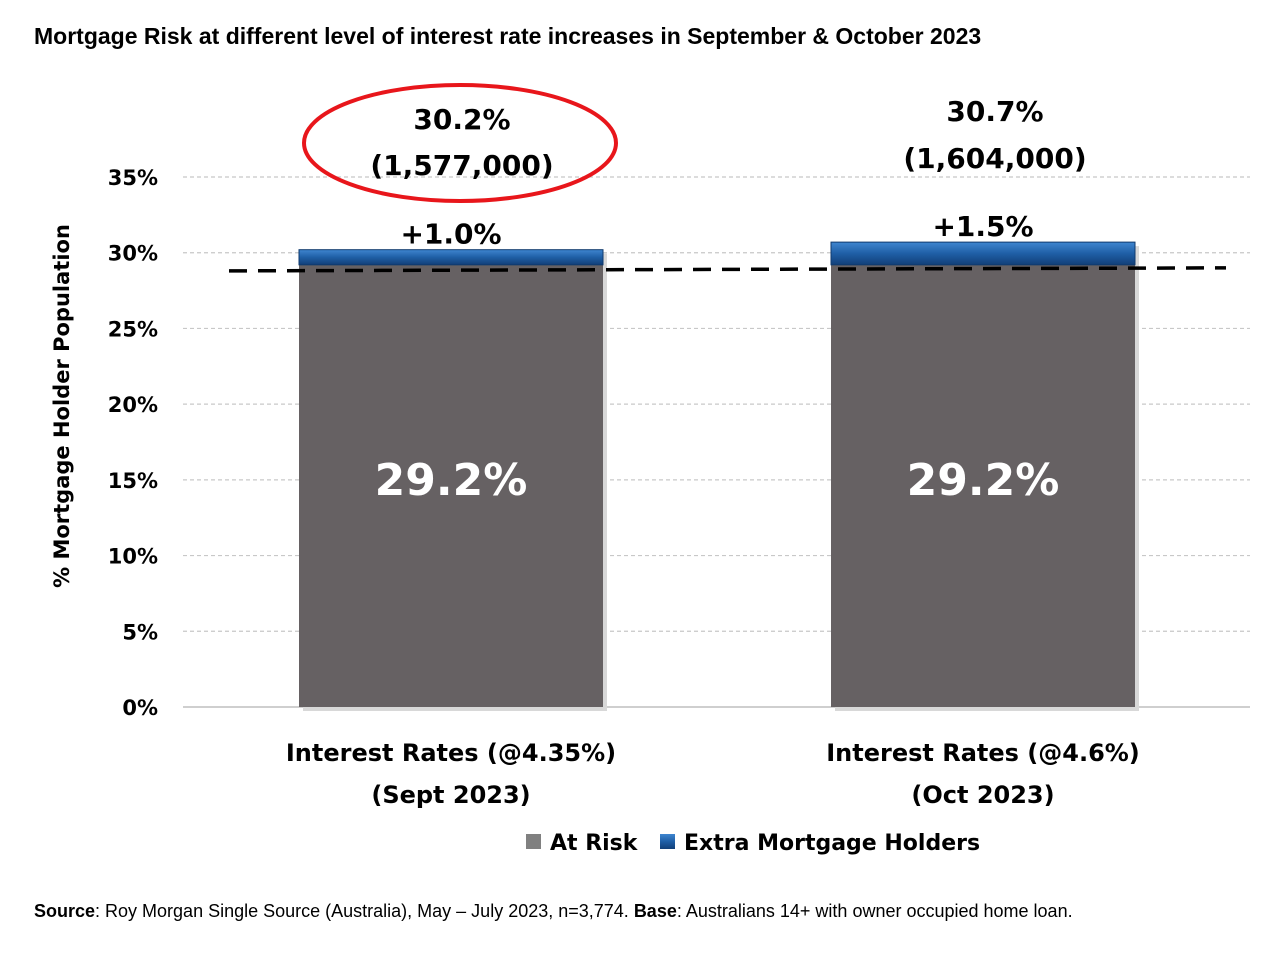 Image resolution: width=1288 pixels, height=954 pixels. I want to click on y-tick-label: 30%, so click(133, 254).